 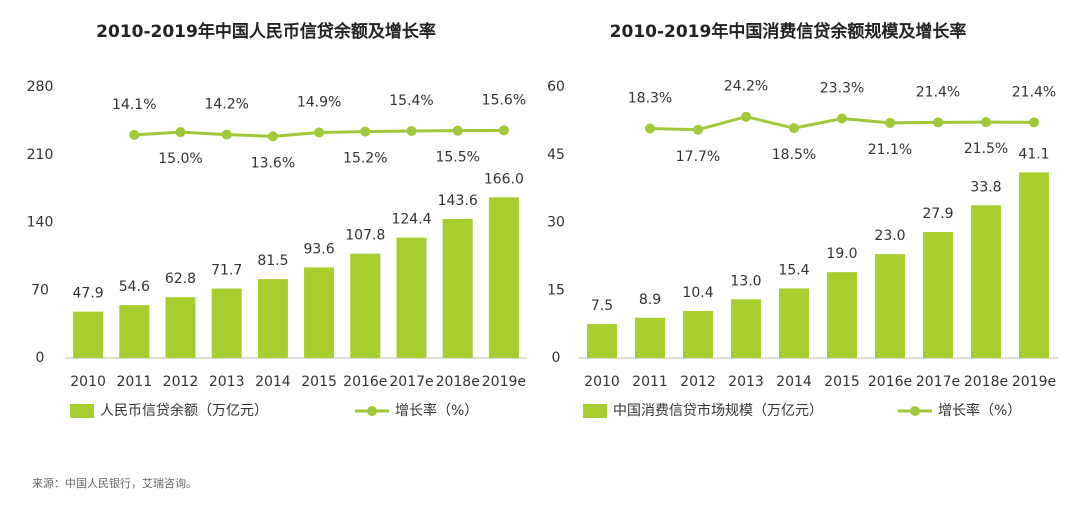 I want to click on source: 来源：中国人民银行，艾瑞咨询。, so click(x=114, y=483).